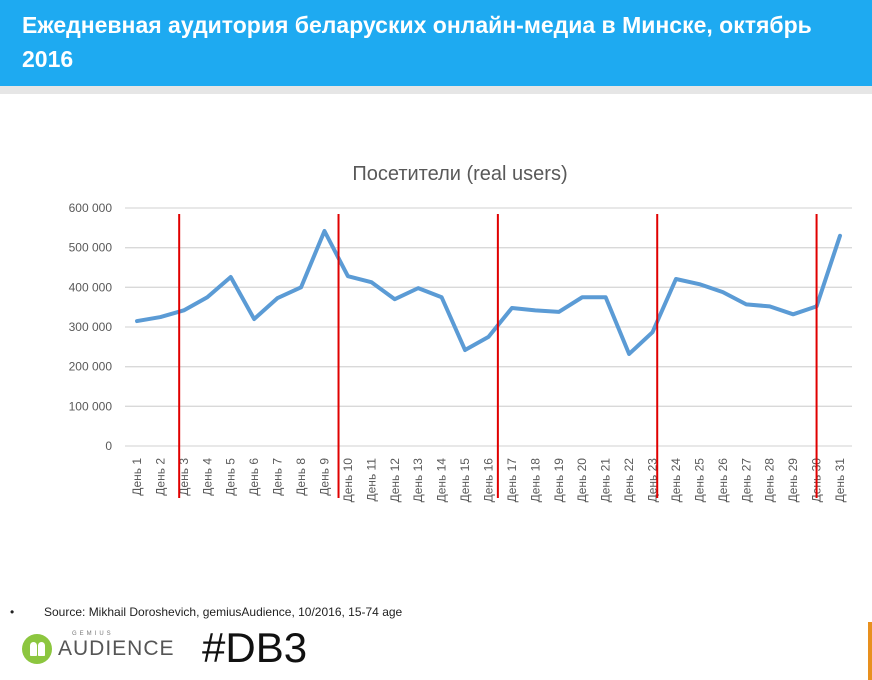  I want to click on gemius-audience-logo: GEMIUS AUDIENCE, so click(98, 647).